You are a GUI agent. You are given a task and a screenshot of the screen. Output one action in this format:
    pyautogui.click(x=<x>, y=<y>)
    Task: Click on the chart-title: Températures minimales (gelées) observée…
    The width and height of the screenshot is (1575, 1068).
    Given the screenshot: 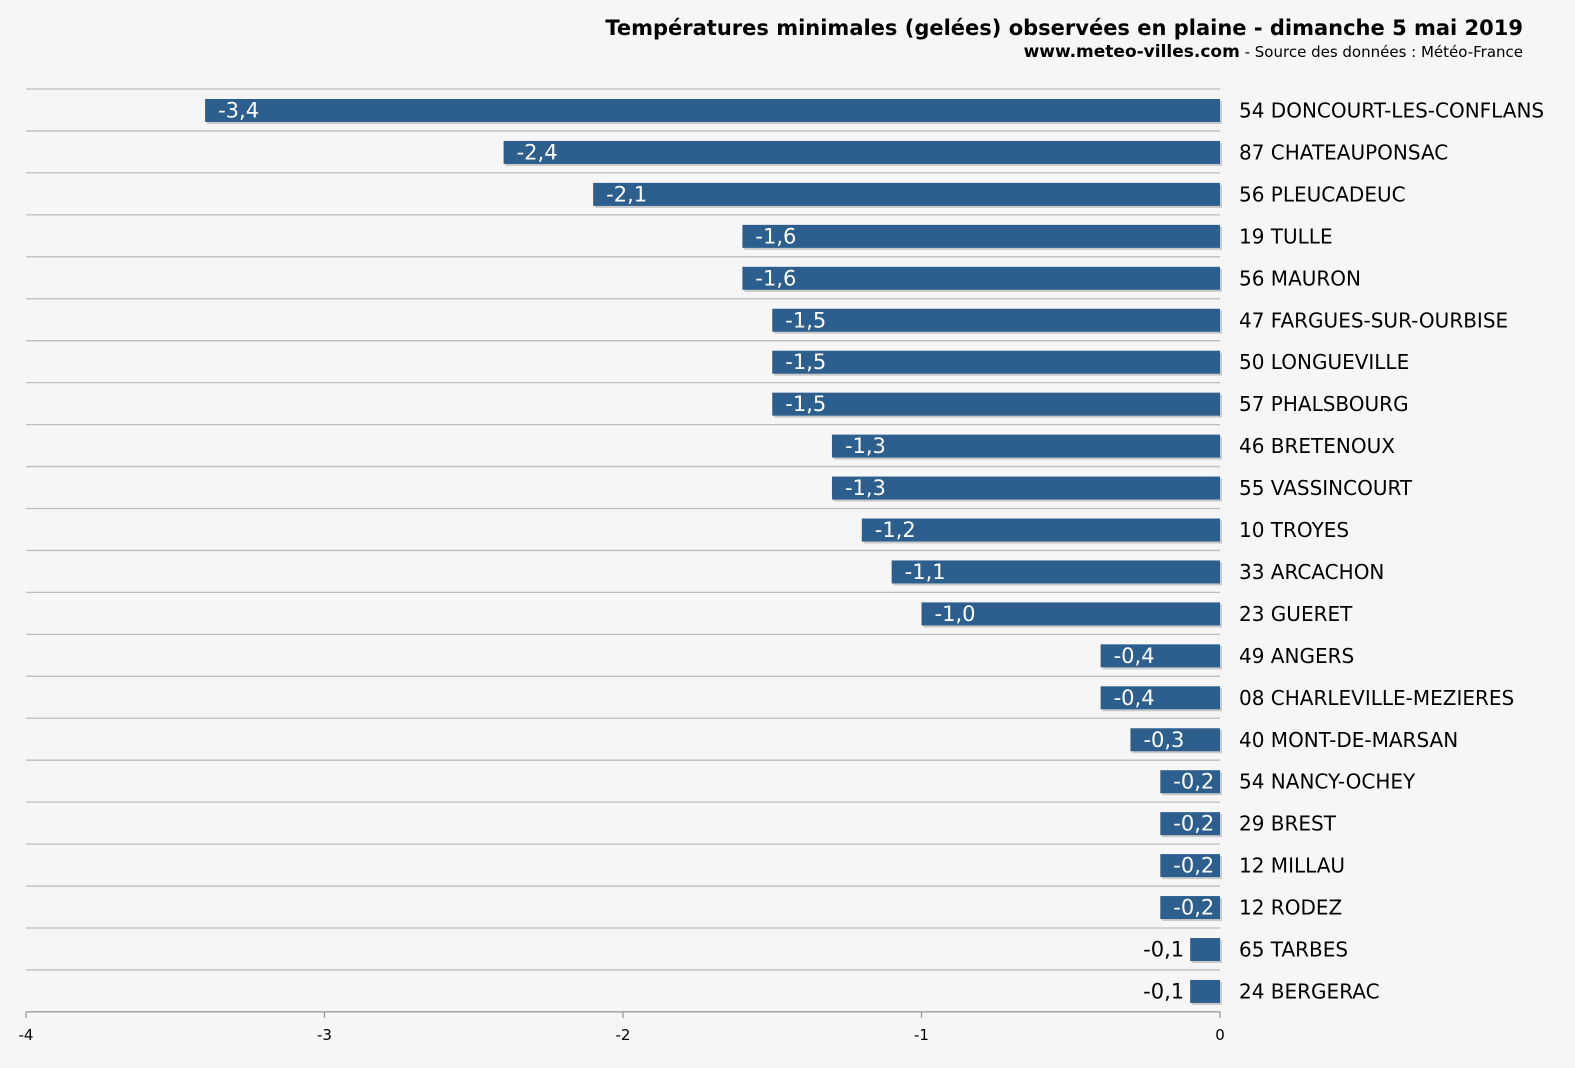 What is the action you would take?
    pyautogui.click(x=1064, y=28)
    